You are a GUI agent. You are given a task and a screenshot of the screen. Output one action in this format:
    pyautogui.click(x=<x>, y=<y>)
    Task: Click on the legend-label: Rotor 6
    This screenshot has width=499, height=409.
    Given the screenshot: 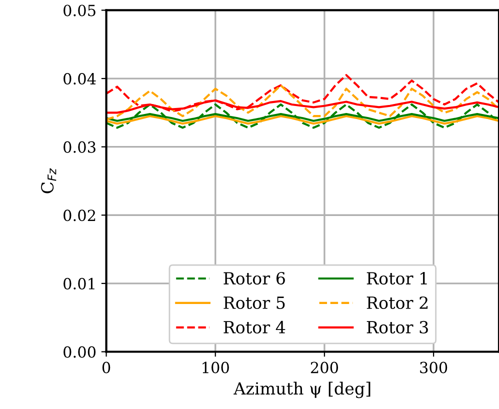 What is the action you would take?
    pyautogui.click(x=254, y=278)
    